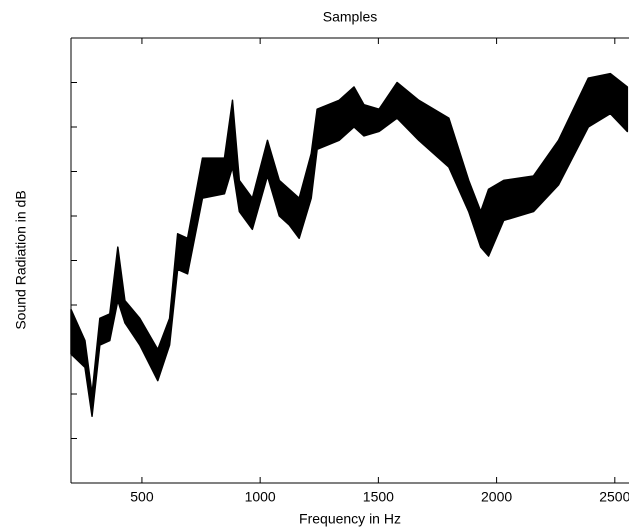 The width and height of the screenshot is (629, 530). What do you see at coordinates (496, 497) in the screenshot?
I see `x-tick-label: 2000` at bounding box center [496, 497].